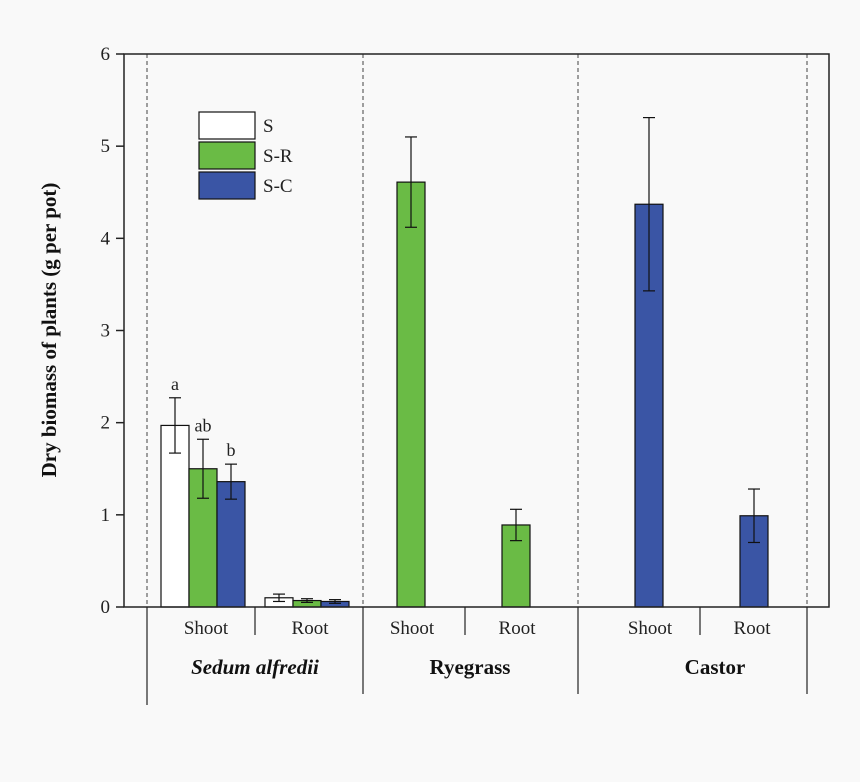 The width and height of the screenshot is (860, 782). I want to click on significance-letter: ab, so click(203, 425).